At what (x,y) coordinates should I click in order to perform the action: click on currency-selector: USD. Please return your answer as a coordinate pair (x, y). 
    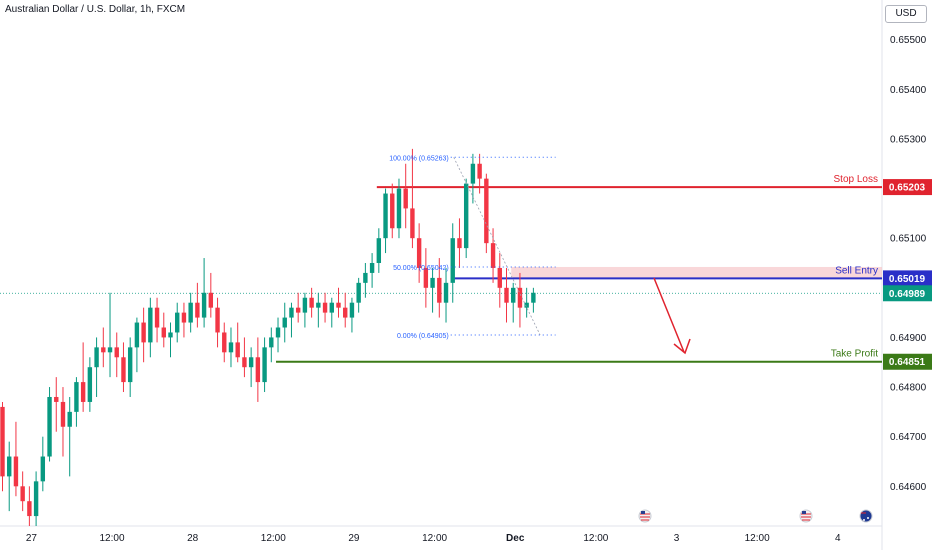
    Looking at the image, I should click on (906, 14).